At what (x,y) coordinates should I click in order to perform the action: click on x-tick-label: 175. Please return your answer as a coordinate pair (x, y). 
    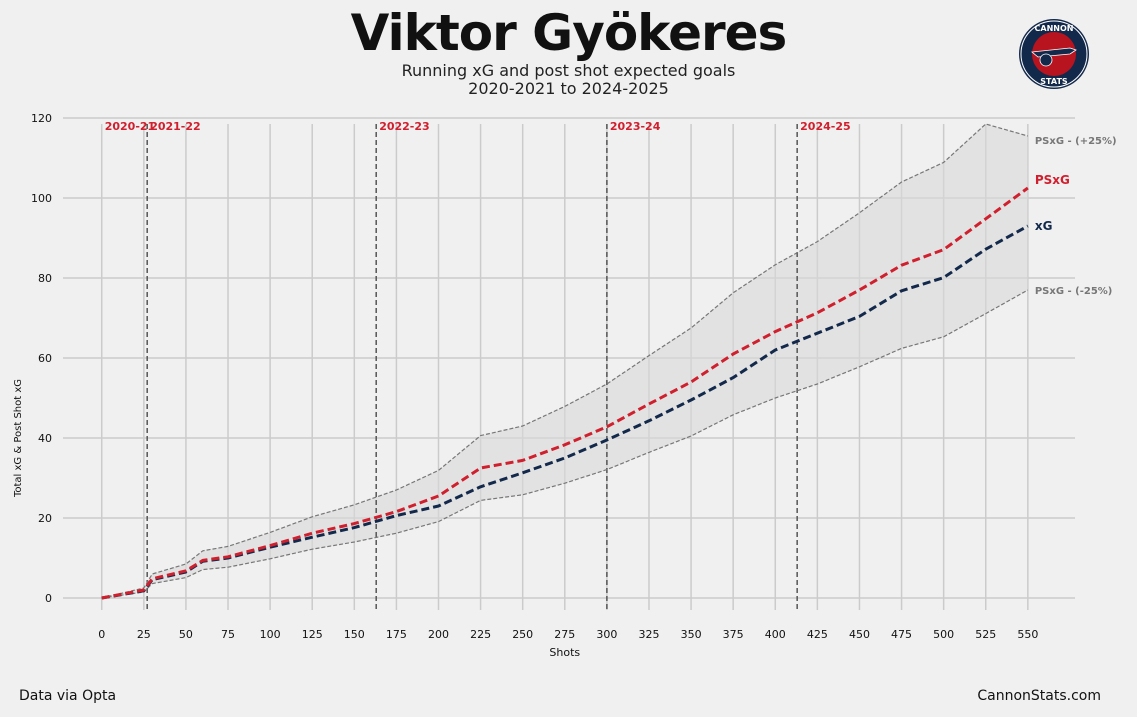
    Looking at the image, I should click on (396, 634).